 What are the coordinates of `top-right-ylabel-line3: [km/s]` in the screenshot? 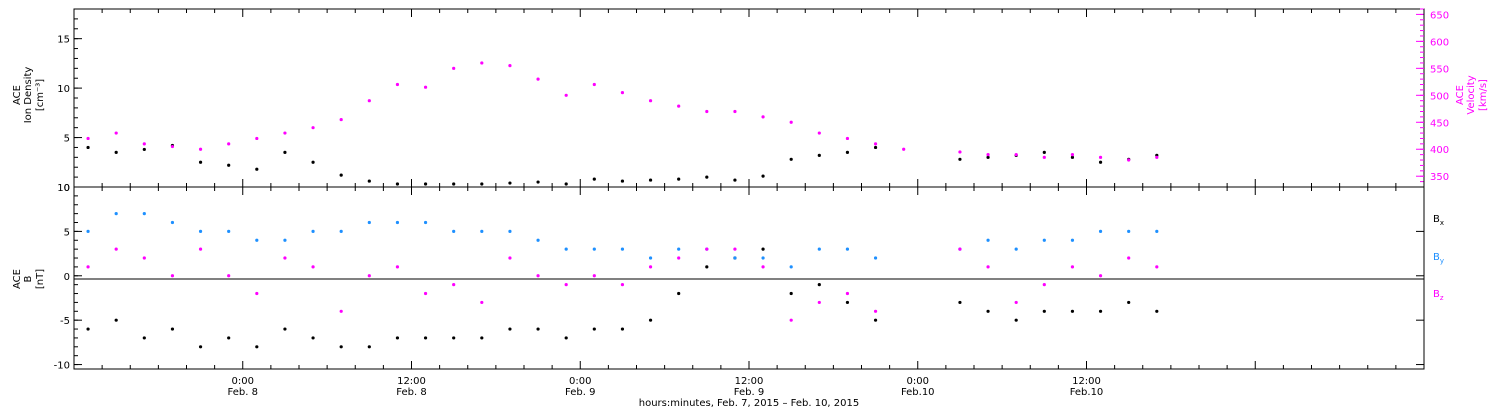 It's located at (1483, 95).